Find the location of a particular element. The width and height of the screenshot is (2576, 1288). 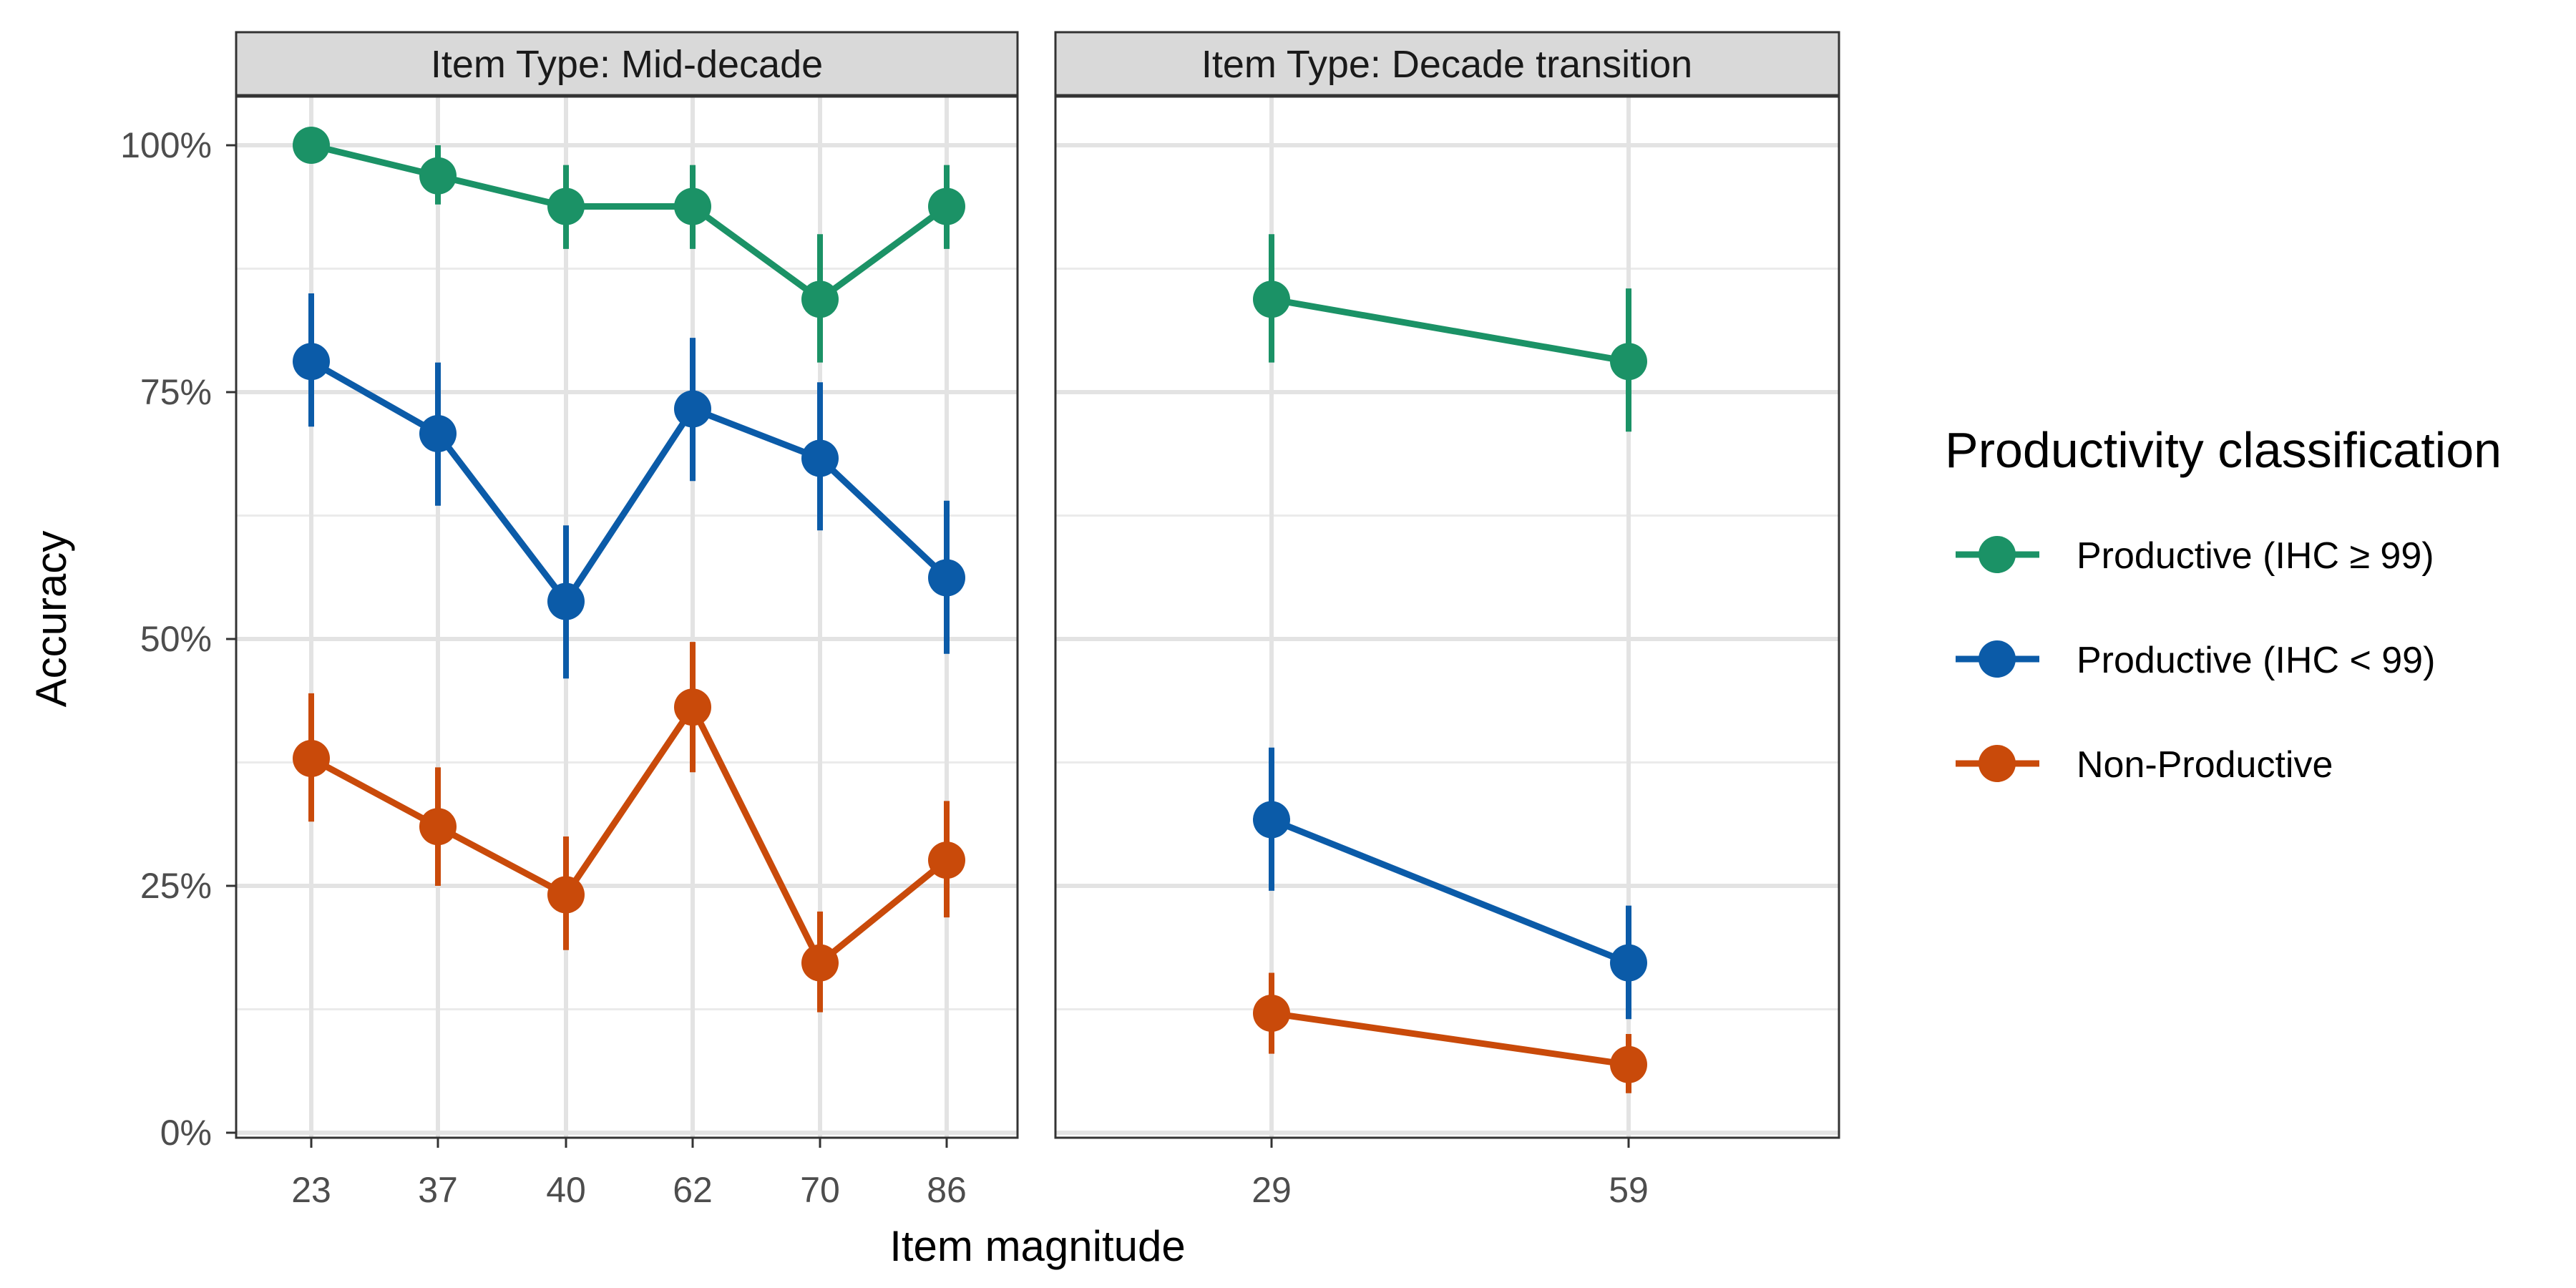

facet-strip-mid-decade is located at coordinates (627, 64).